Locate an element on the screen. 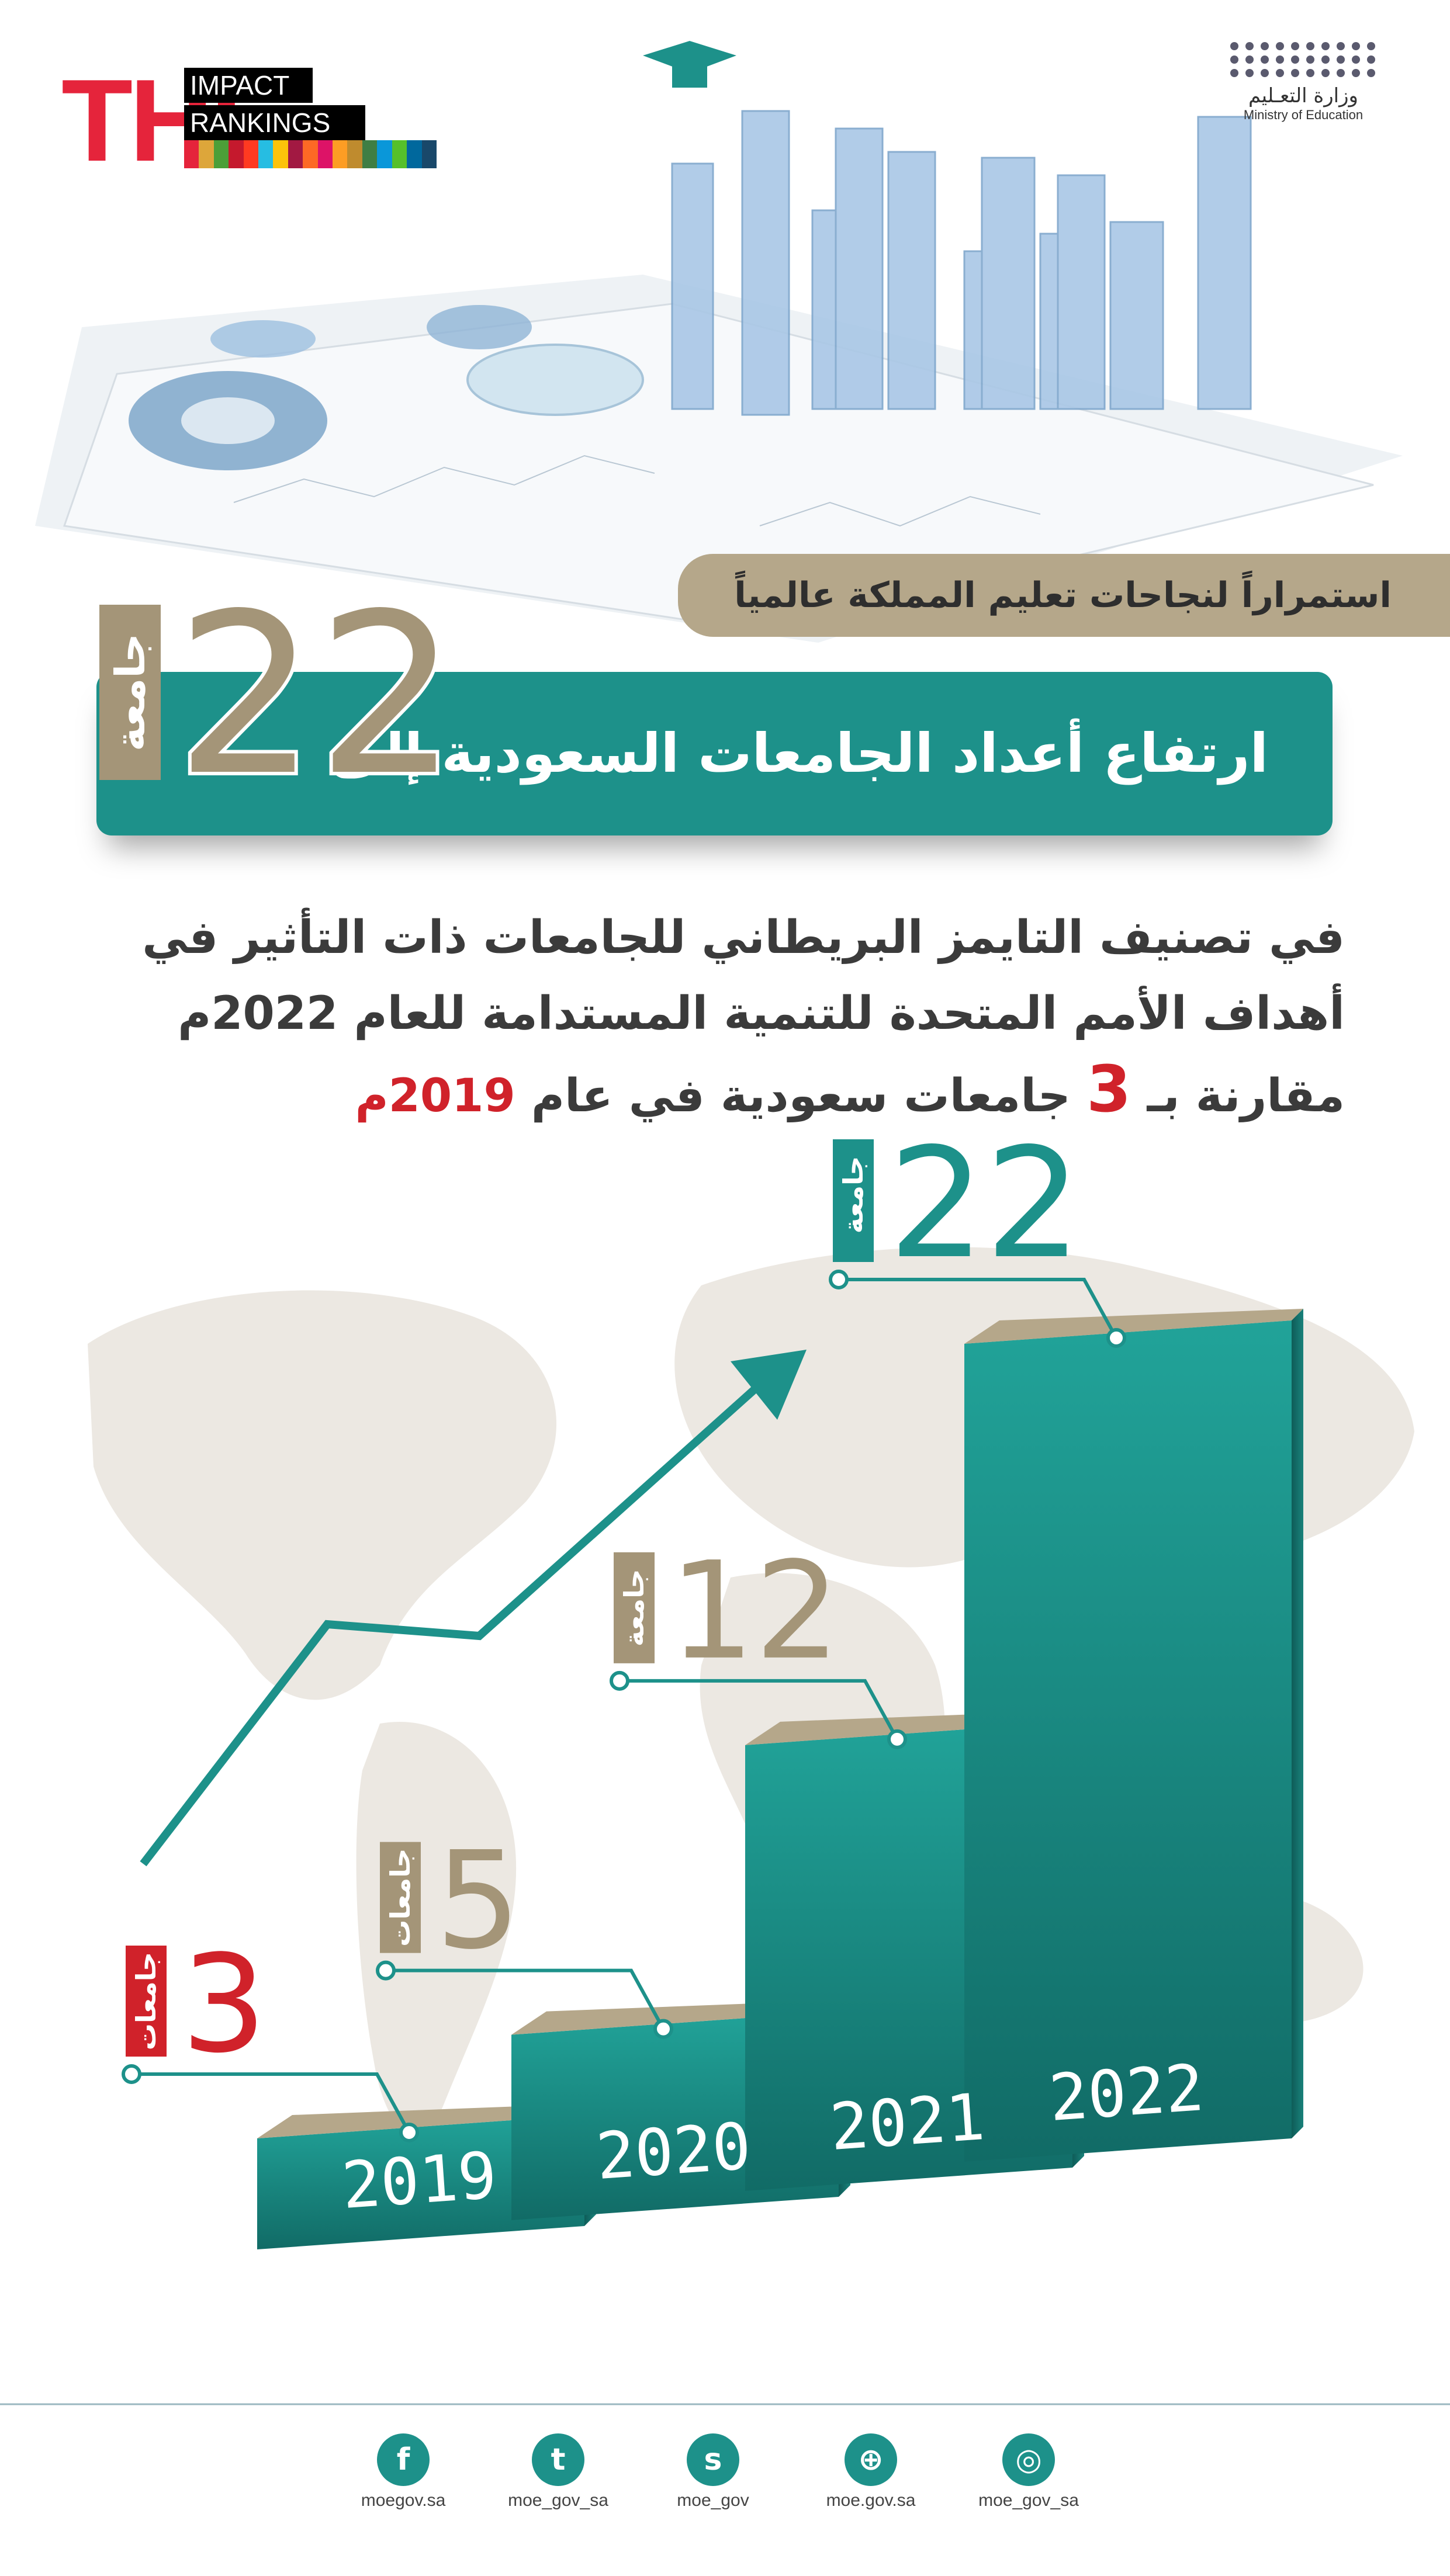 Image resolution: width=1450 pixels, height=2576 pixels. social-handle: moe_gov is located at coordinates (713, 2501).